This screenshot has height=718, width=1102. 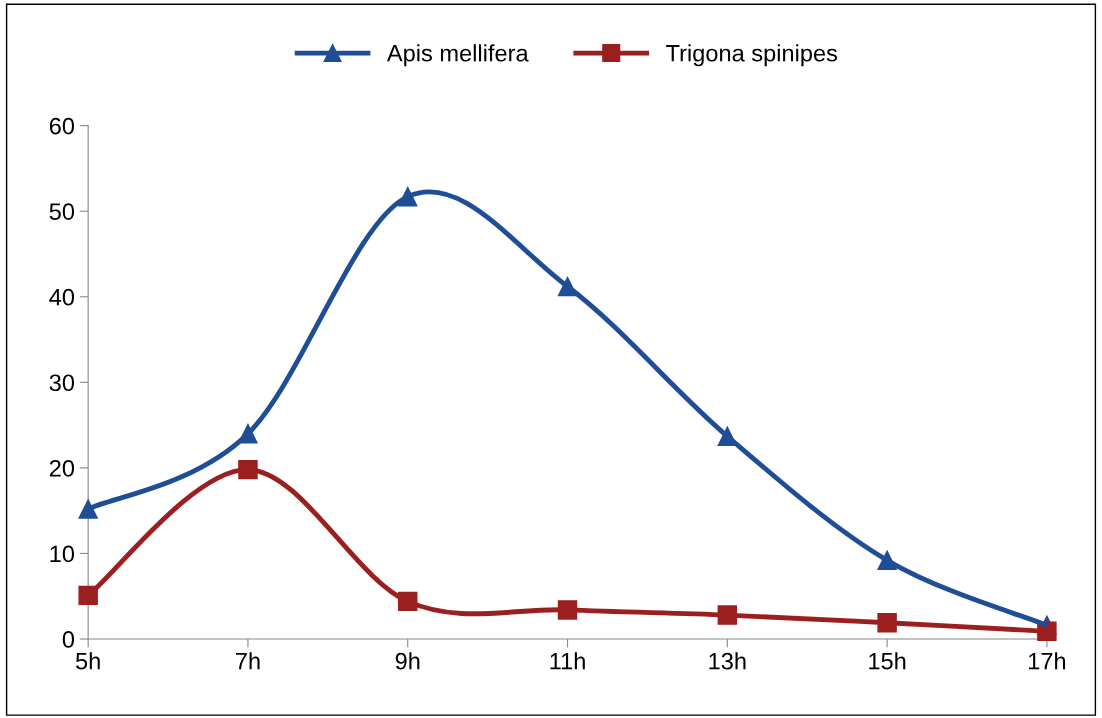 What do you see at coordinates (87, 661) in the screenshot?
I see `x-tick-label: 5h` at bounding box center [87, 661].